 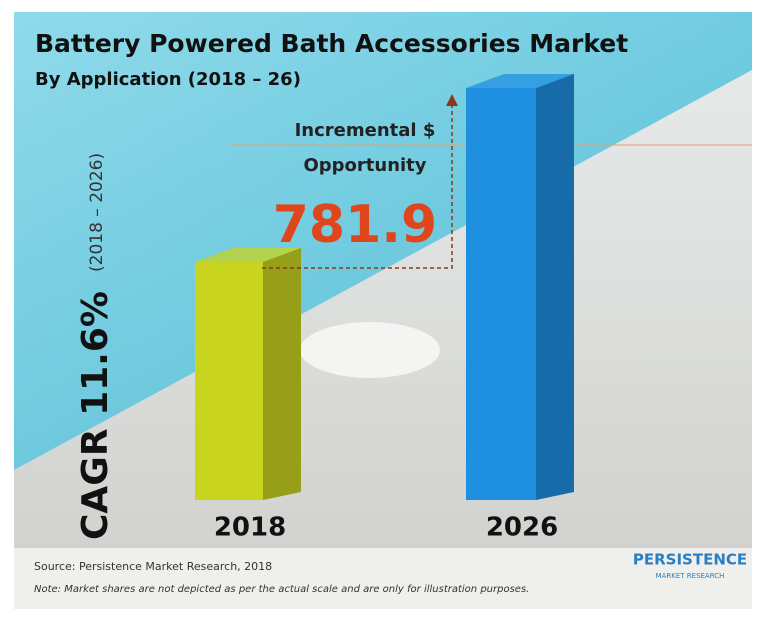 I want to click on annotation-label: Opportunity, so click(x=364, y=165).